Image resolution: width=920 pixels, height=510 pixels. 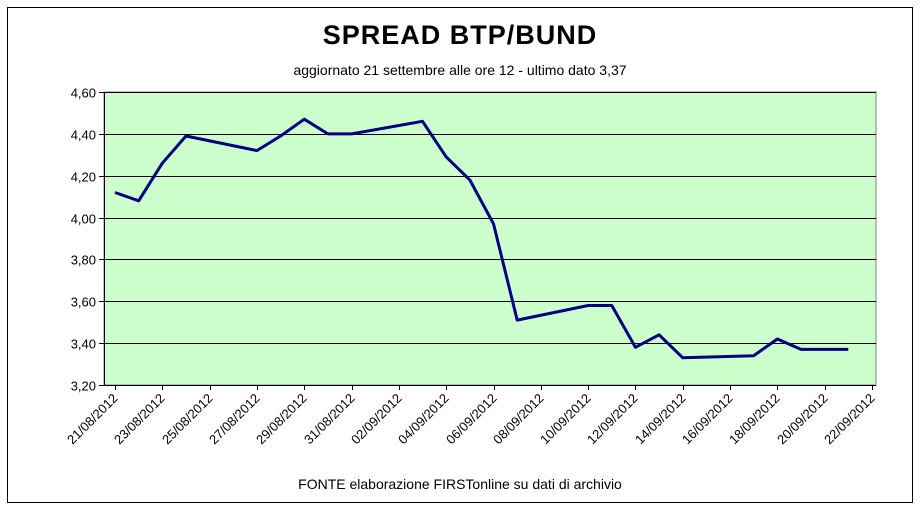 I want to click on y-tick-label: 3,80, so click(x=83, y=260).